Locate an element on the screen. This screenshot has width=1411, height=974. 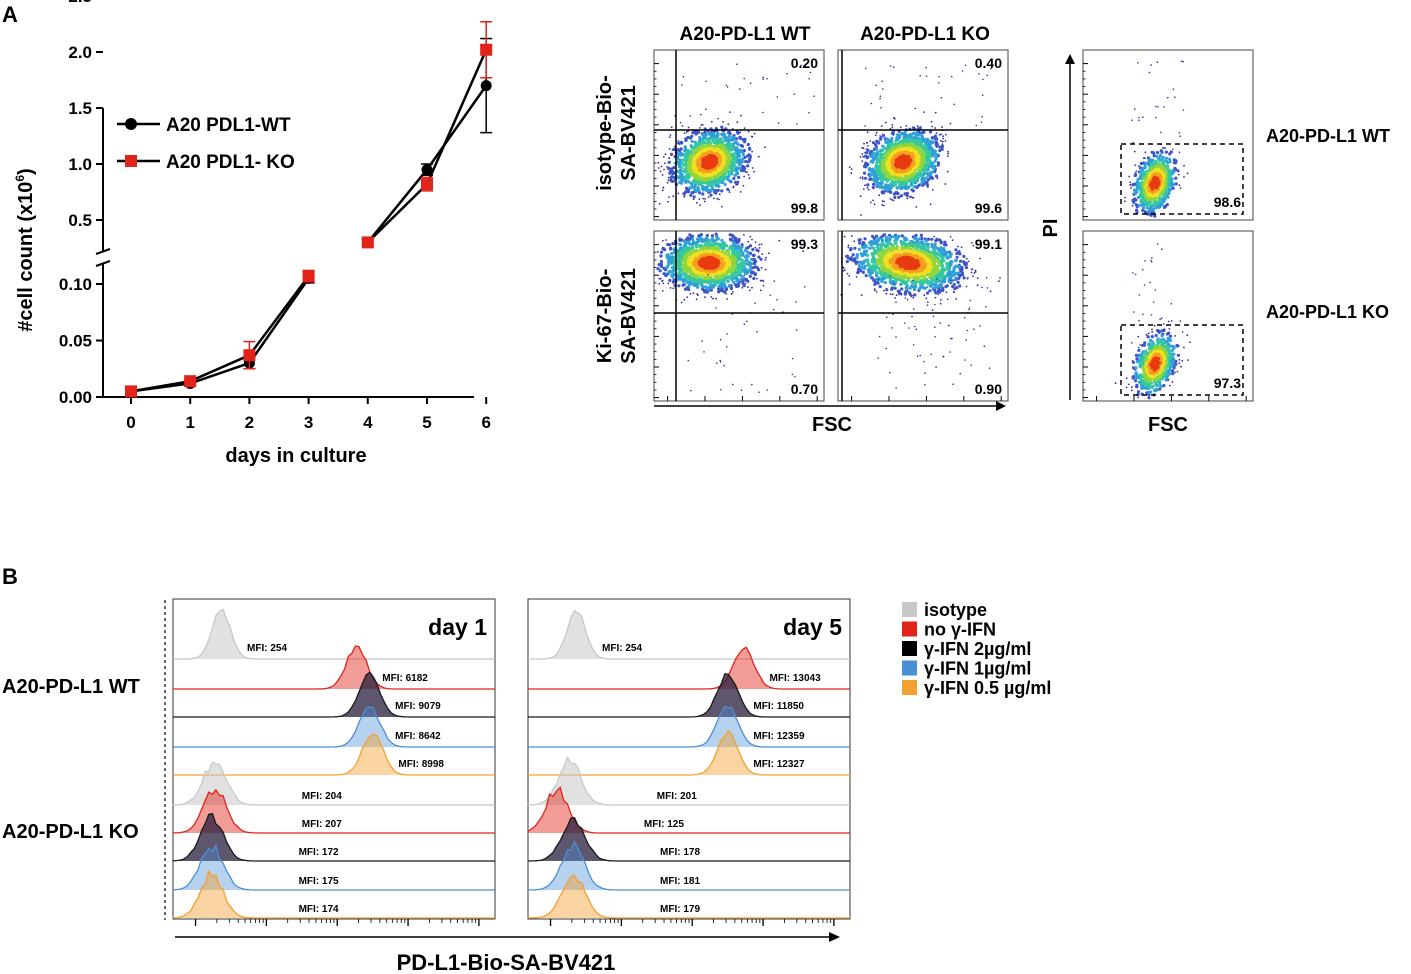
data-point-ko is located at coordinates (308, 276).